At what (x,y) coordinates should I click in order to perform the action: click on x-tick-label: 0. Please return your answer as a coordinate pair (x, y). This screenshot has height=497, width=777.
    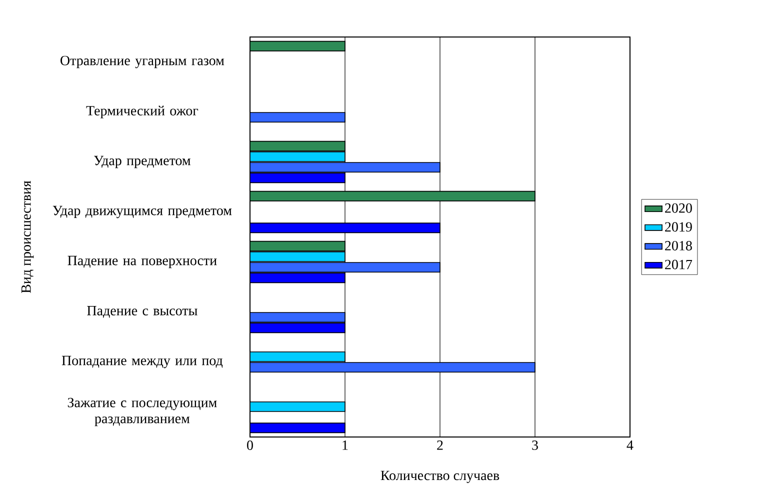
    Looking at the image, I should click on (250, 445).